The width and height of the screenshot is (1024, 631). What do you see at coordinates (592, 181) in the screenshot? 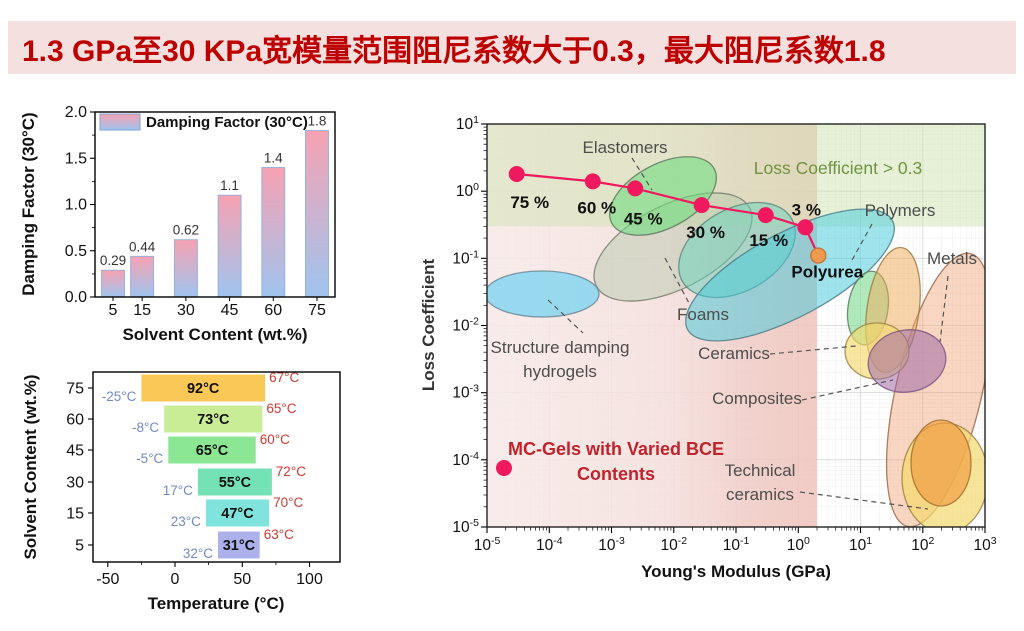
I see `point-60%` at bounding box center [592, 181].